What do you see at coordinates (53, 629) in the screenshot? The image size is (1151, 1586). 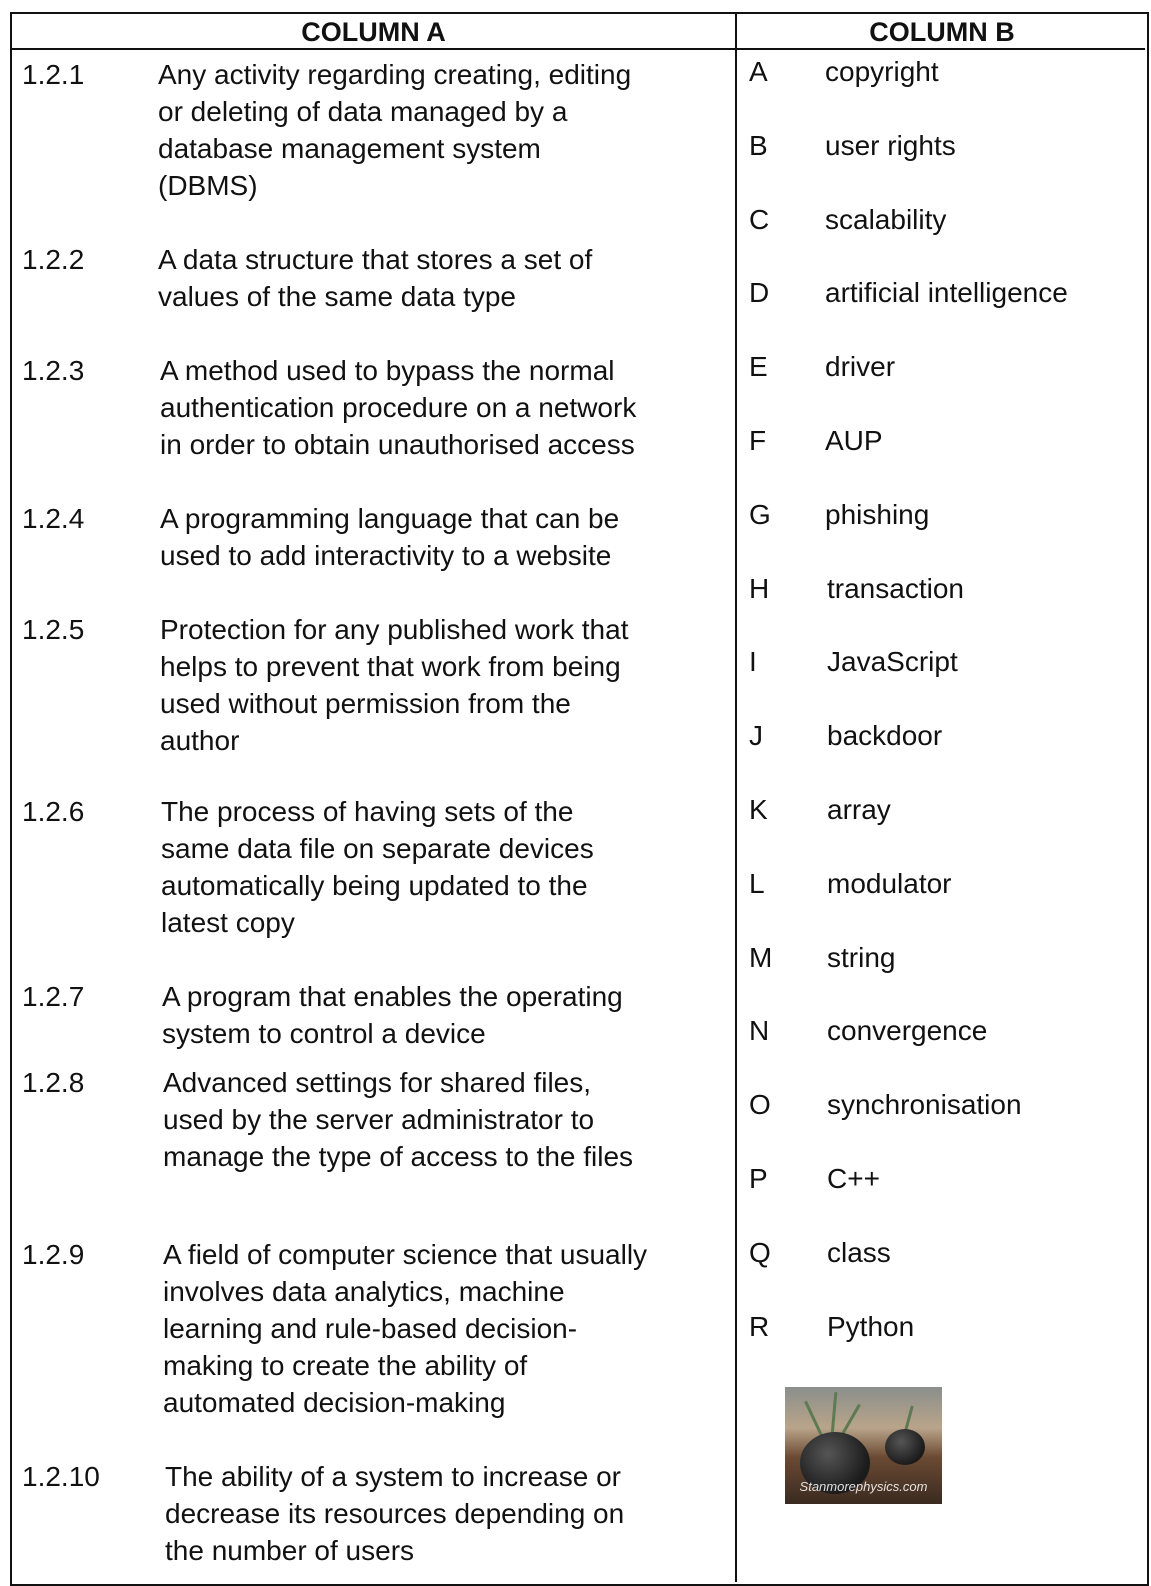 I see `item-number: 1.2.5` at bounding box center [53, 629].